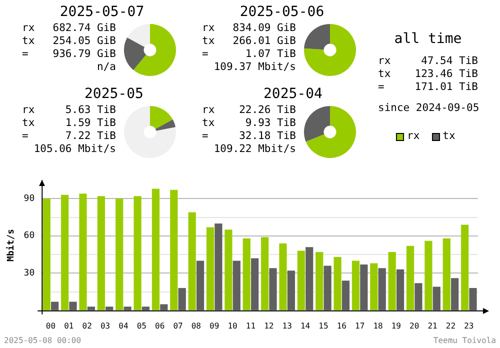 Image resolution: width=500 pixels, height=348 pixels. What do you see at coordinates (74, 149) in the screenshot?
I see `text: 105.06 Mbit/s` at bounding box center [74, 149].